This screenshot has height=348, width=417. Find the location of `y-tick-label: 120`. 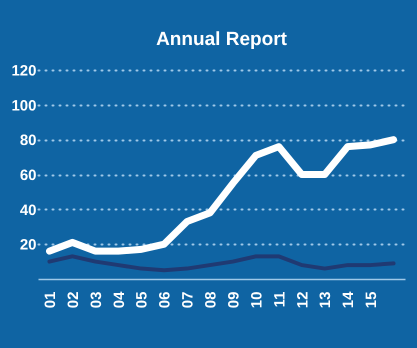

y-tick-label: 120 is located at coordinates (23, 71).